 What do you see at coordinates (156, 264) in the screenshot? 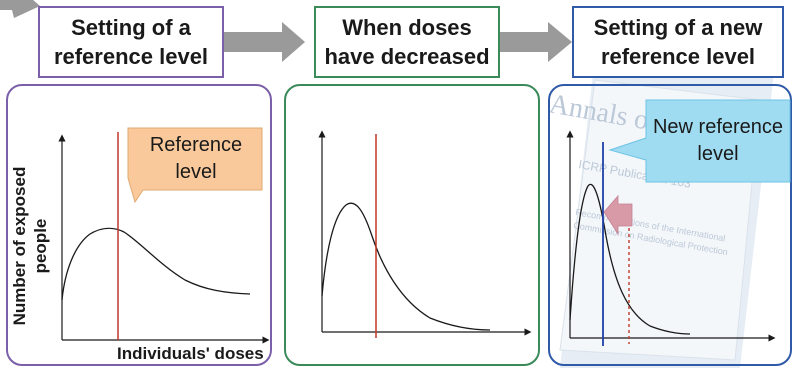
I see `plot1-dose-curve` at bounding box center [156, 264].